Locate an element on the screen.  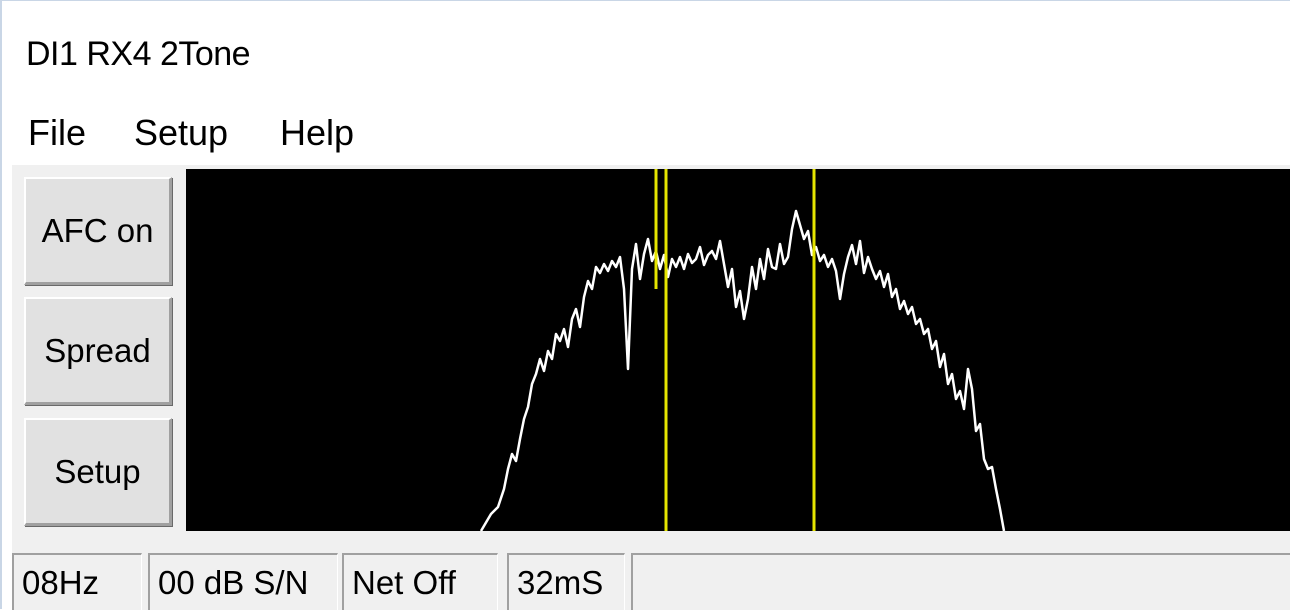
menu-bar: File Setup Help is located at coordinates (646, 133).